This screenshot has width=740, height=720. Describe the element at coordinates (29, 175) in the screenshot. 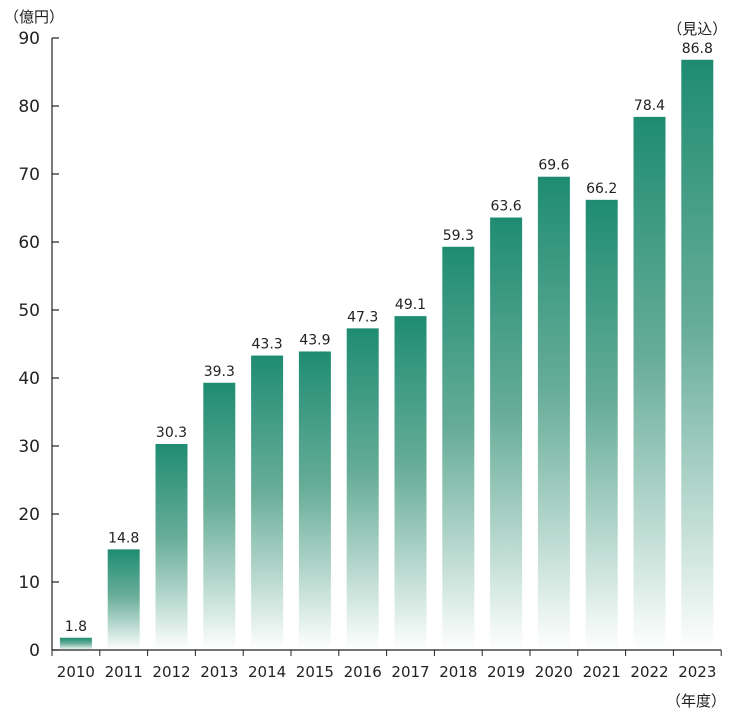

I see `y-tick-label: 70` at that location.